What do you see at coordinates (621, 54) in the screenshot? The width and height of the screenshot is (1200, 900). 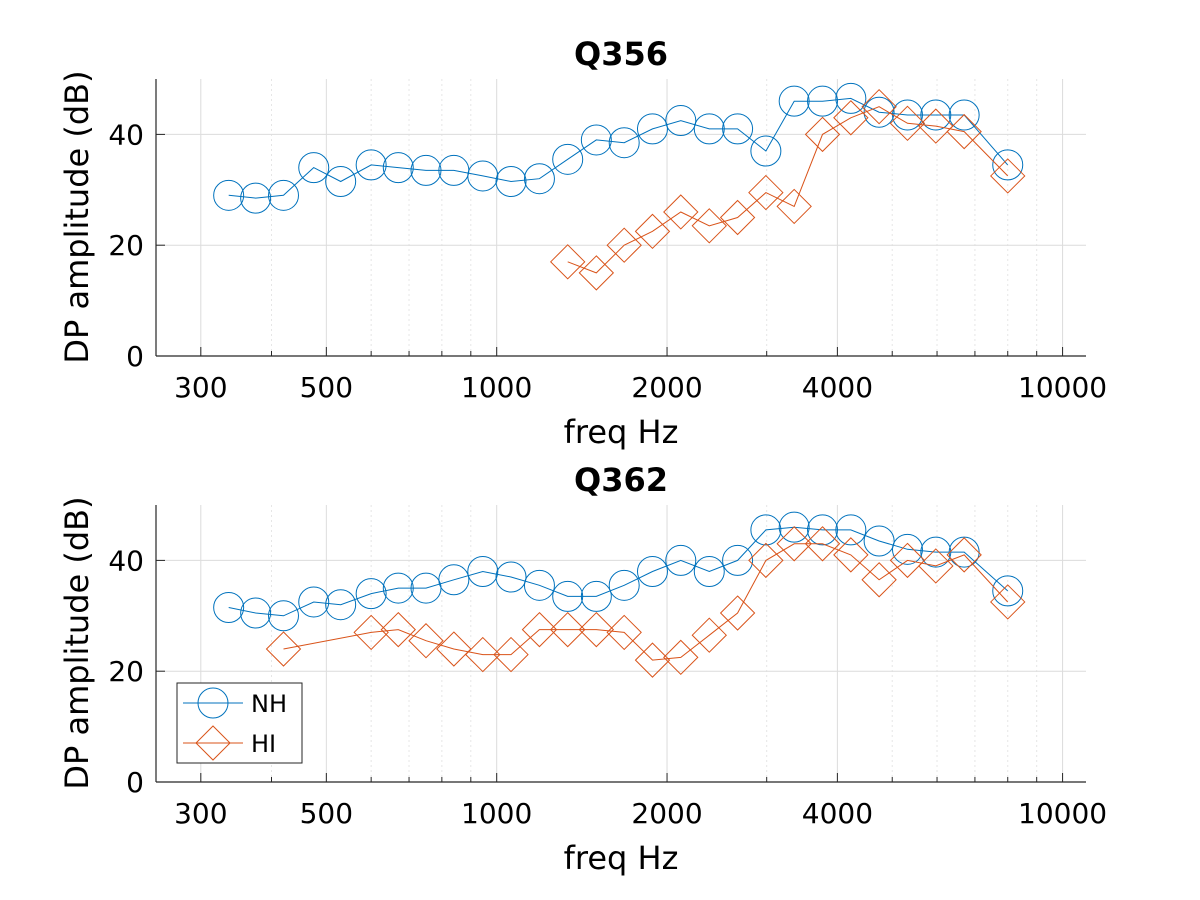 I see `chart-title: Q356` at bounding box center [621, 54].